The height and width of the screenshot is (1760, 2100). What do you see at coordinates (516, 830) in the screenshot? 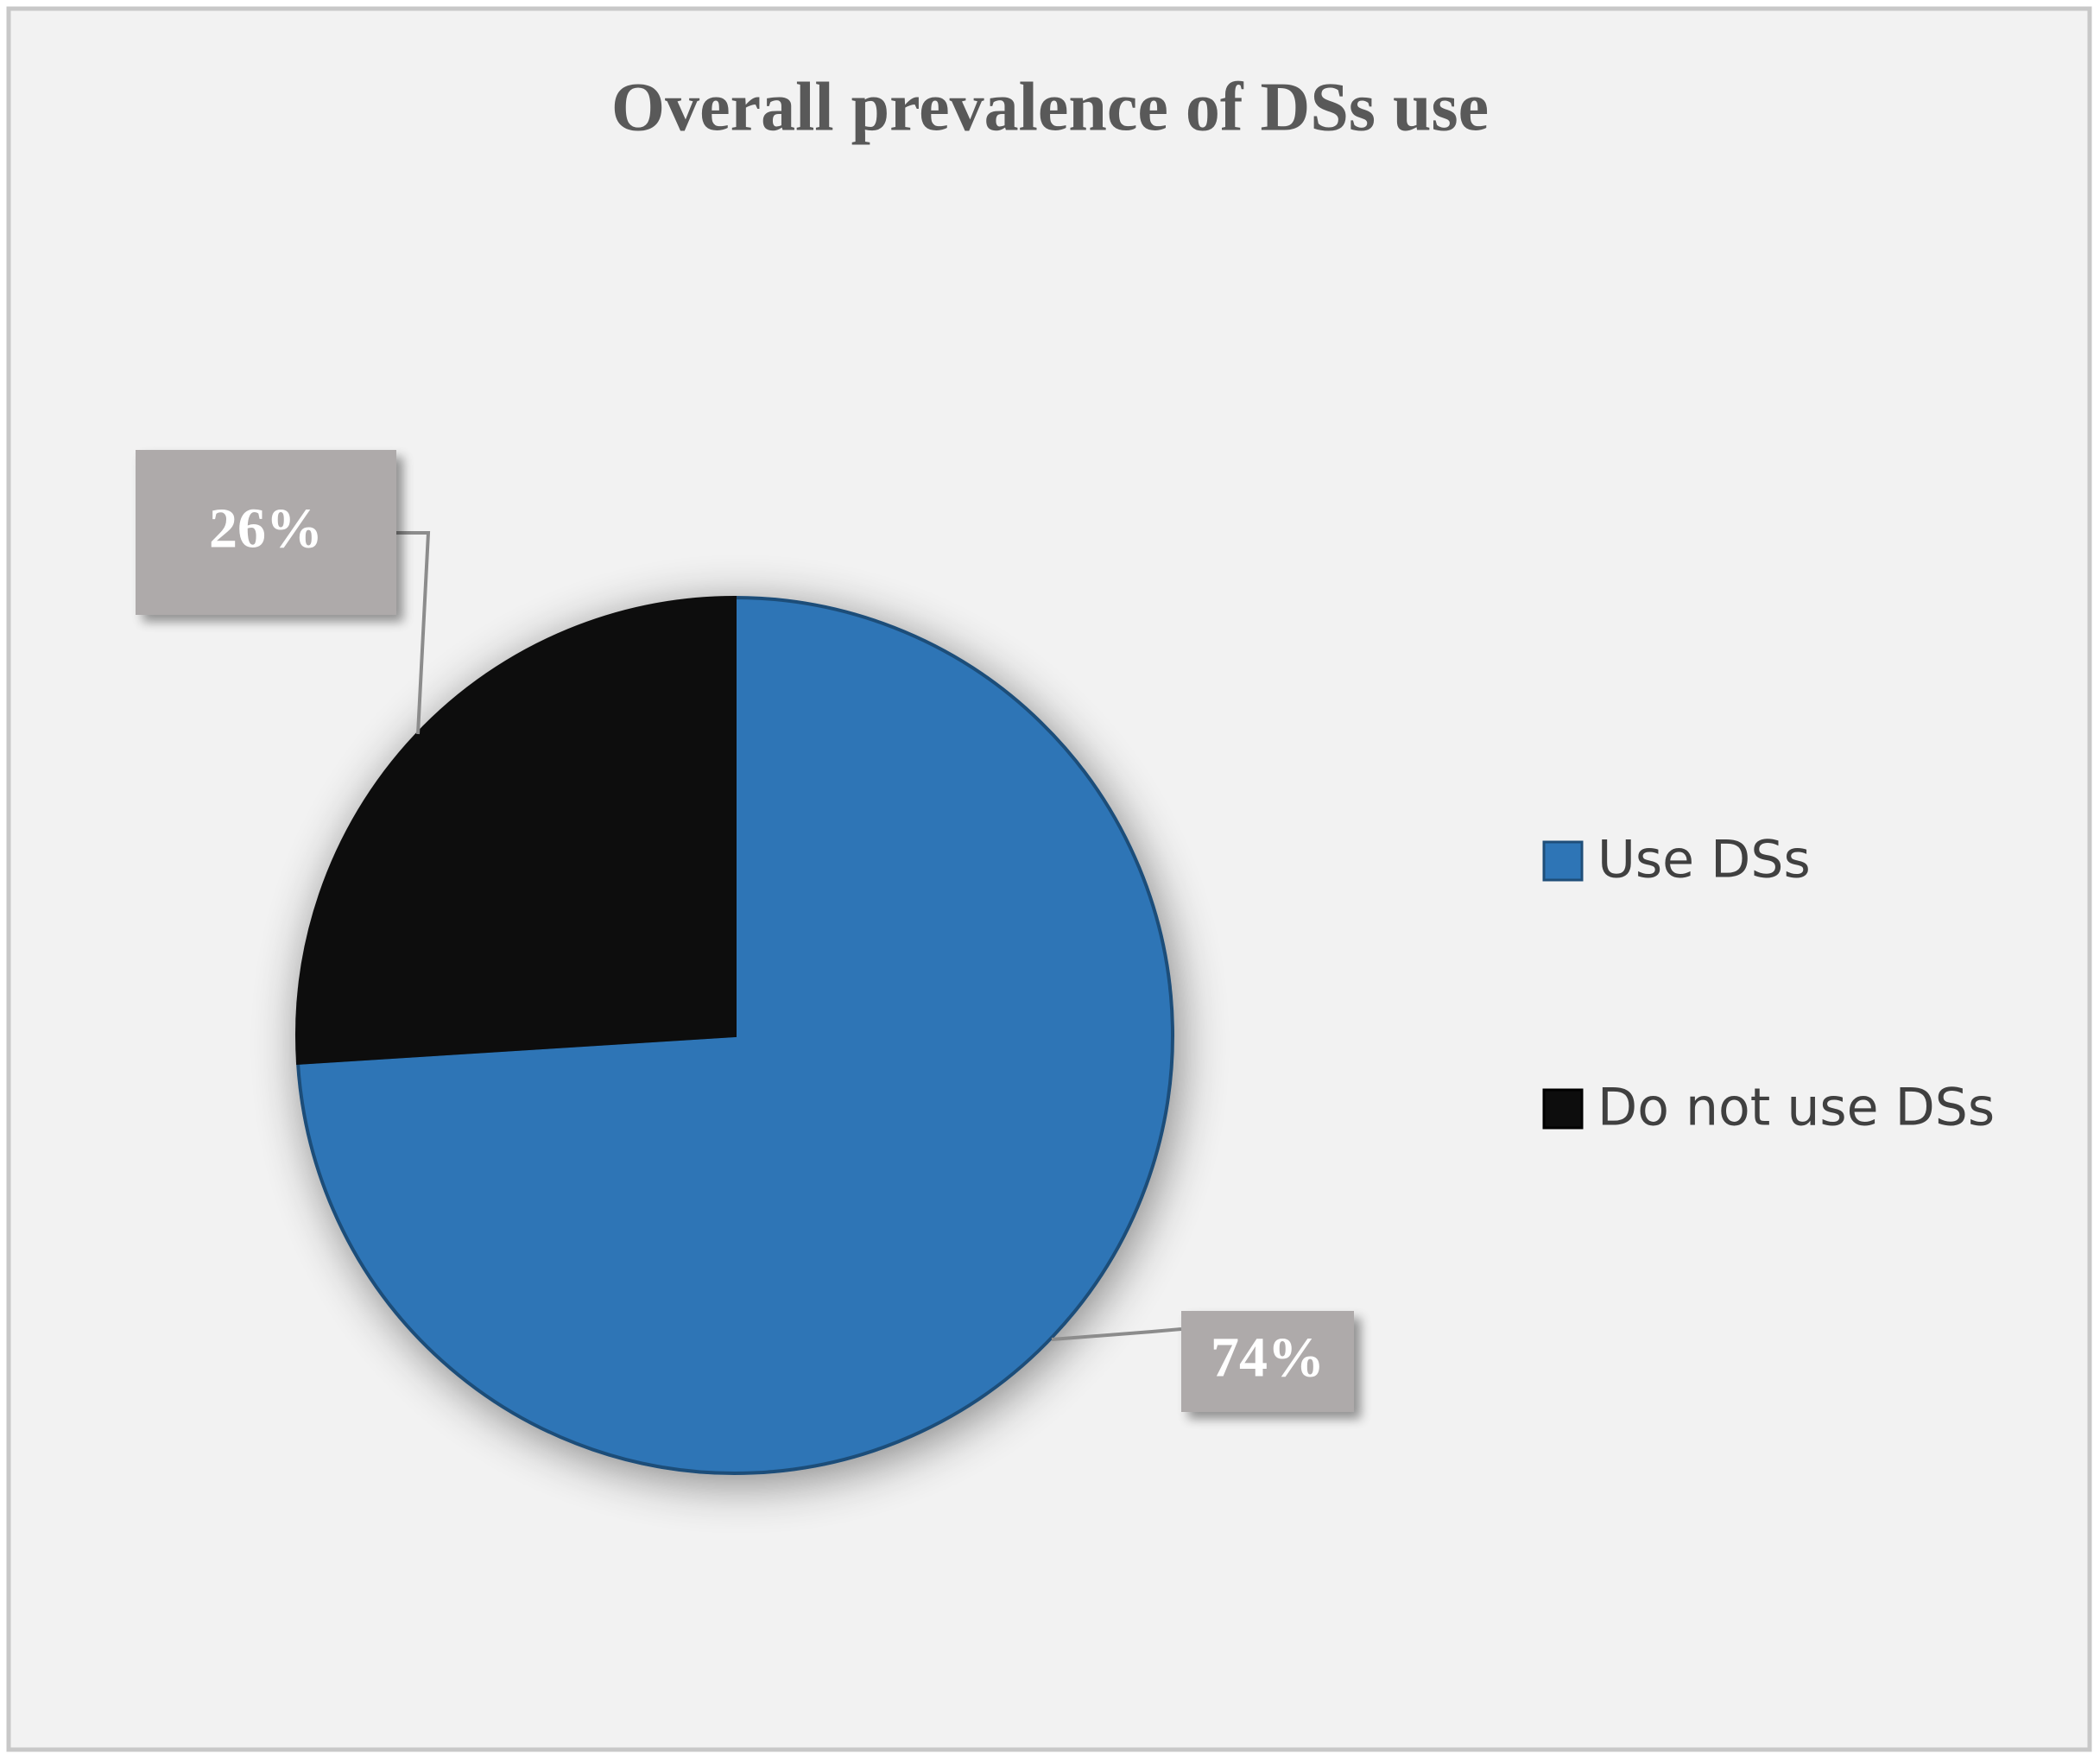
I see `pie-slice` at bounding box center [516, 830].